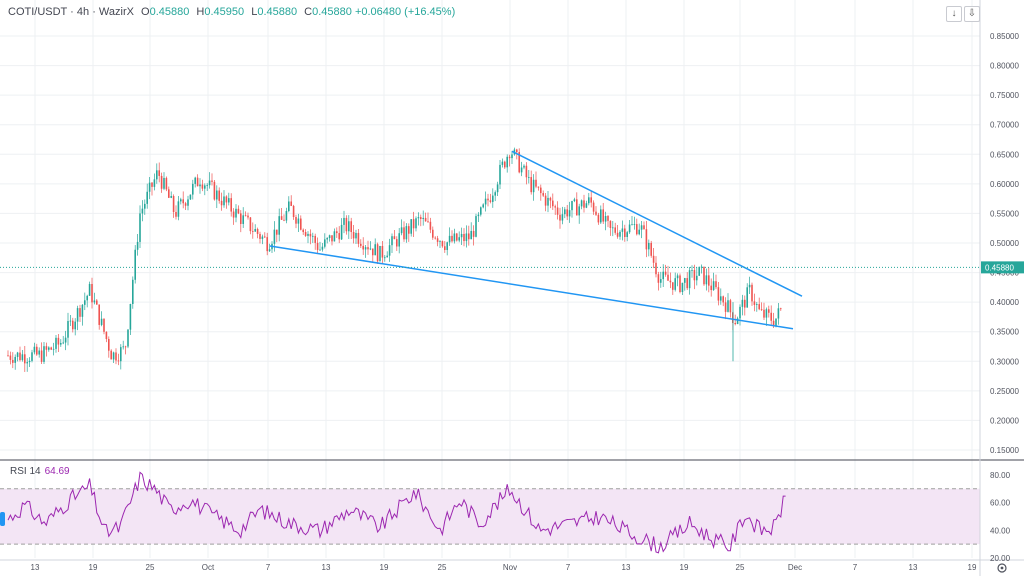  What do you see at coordinates (396, 512) in the screenshot?
I see `rsi-line` at bounding box center [396, 512].